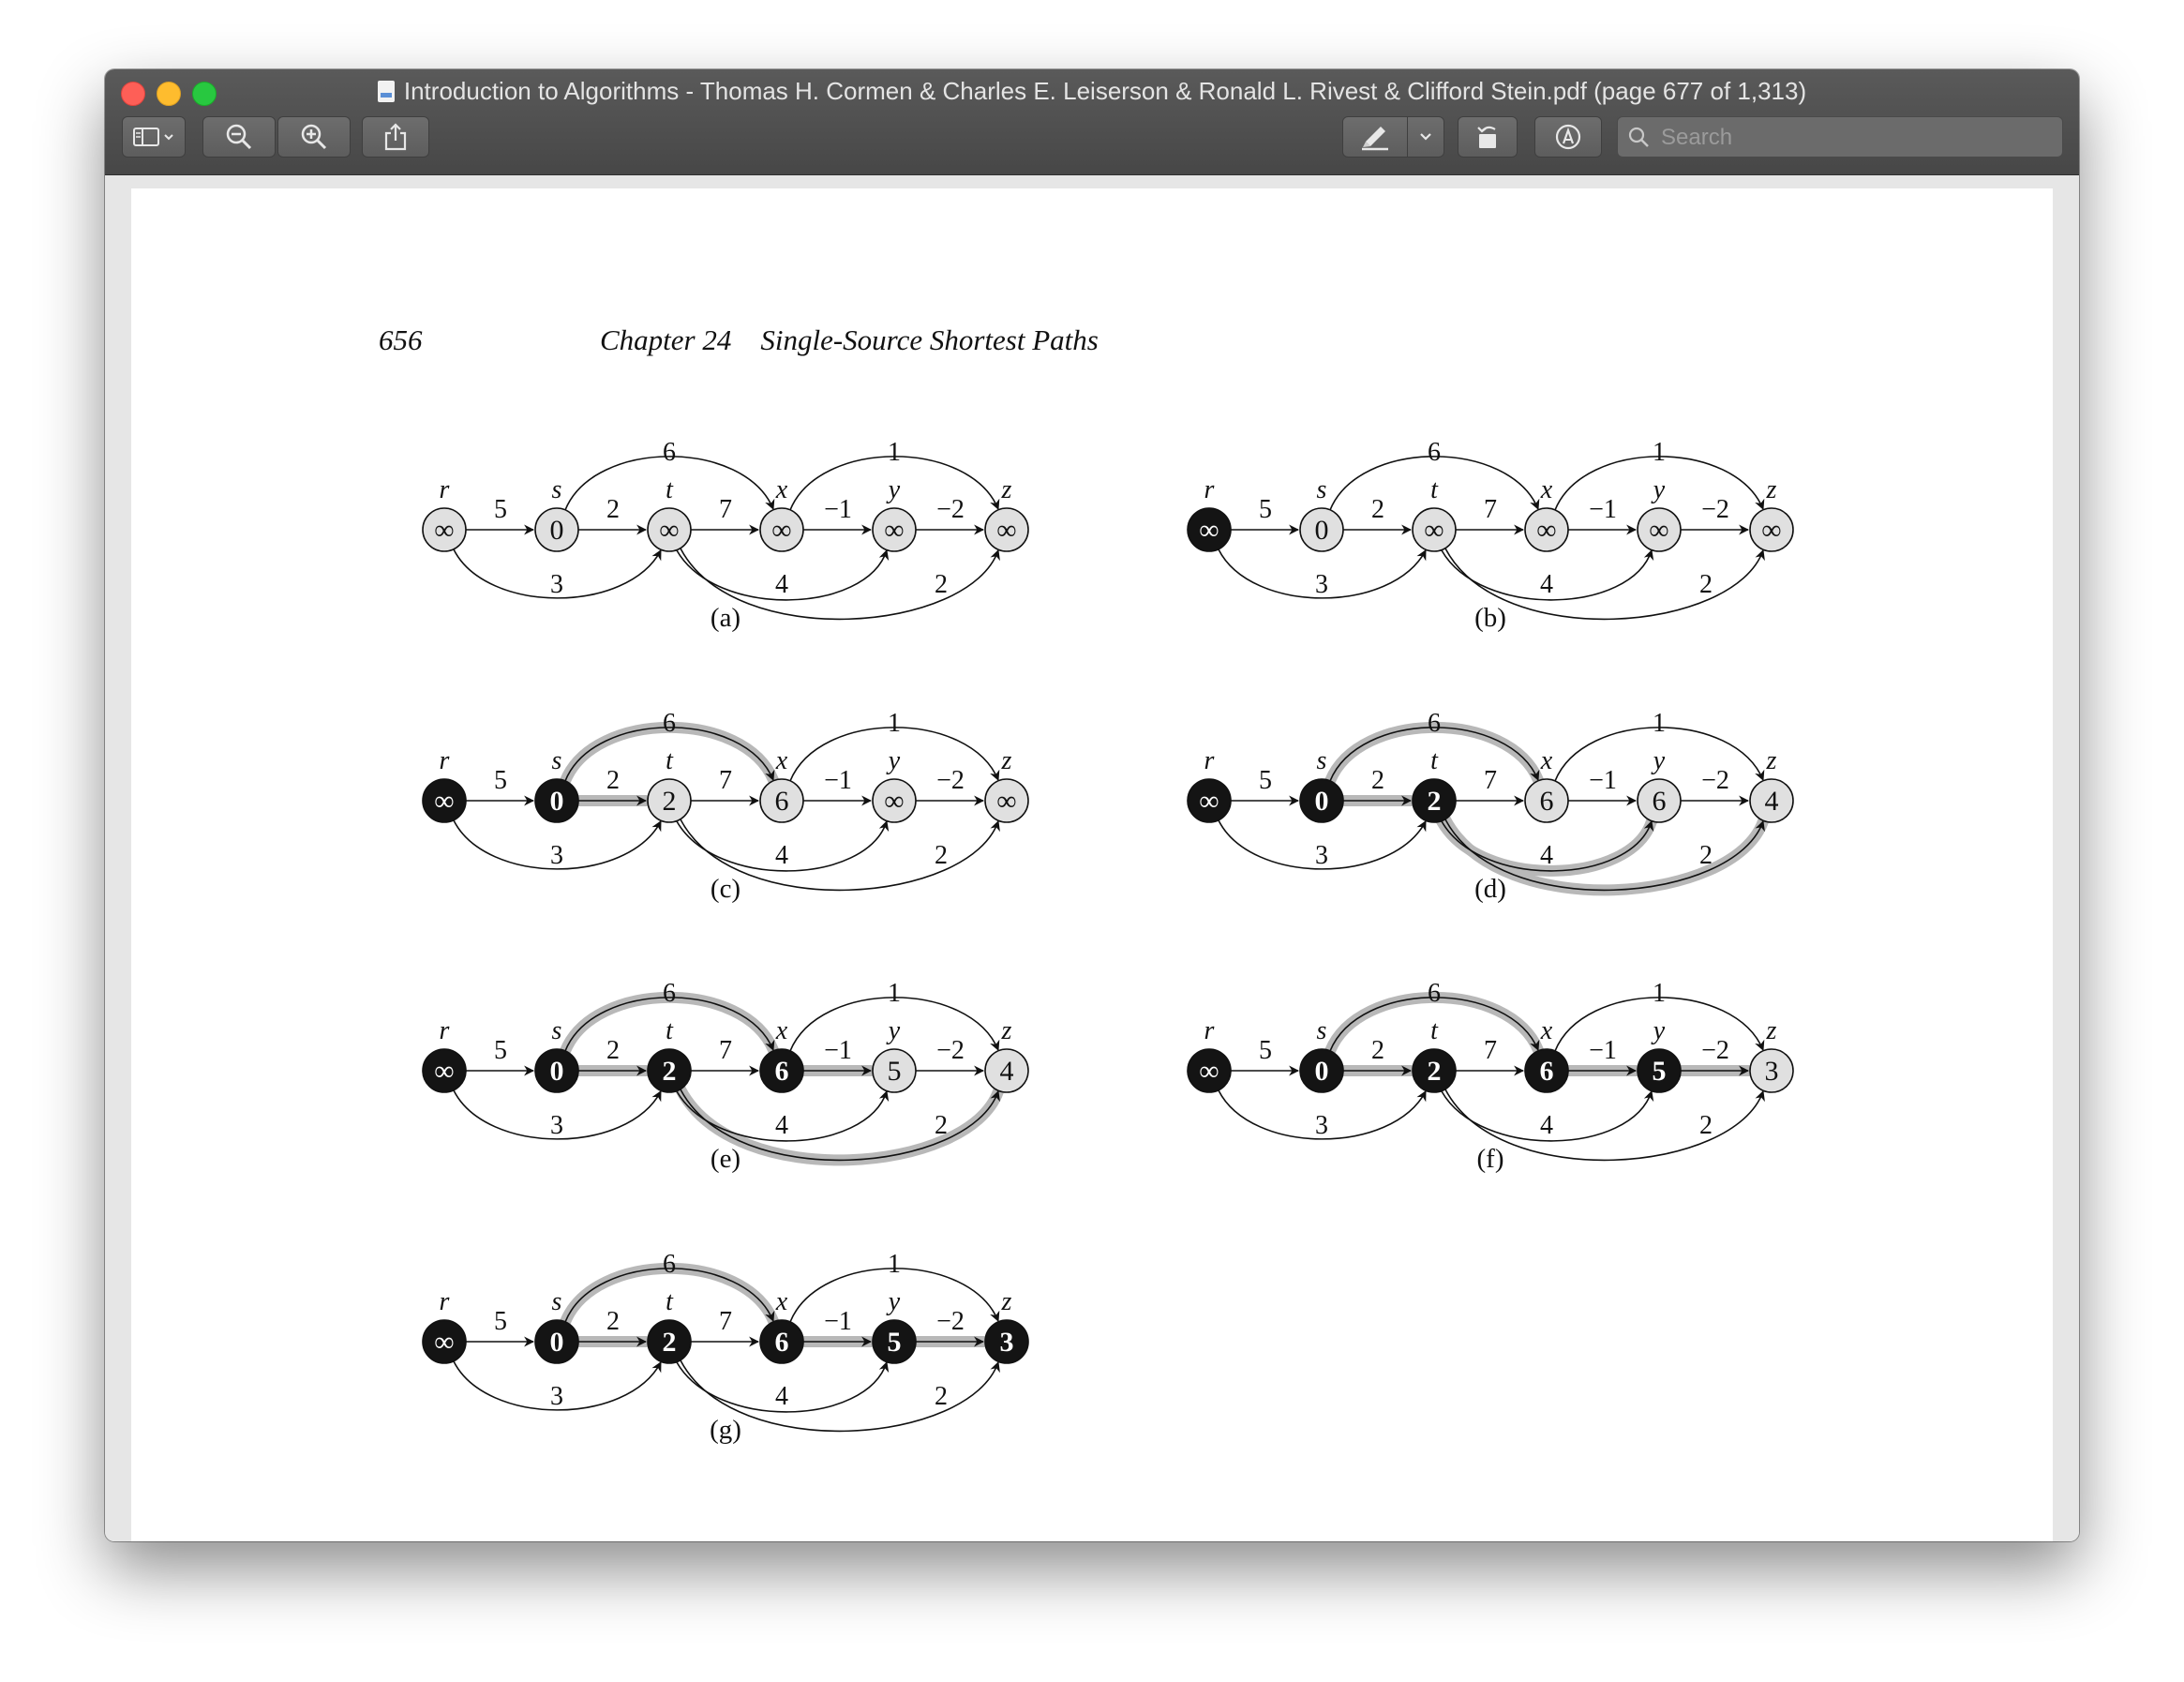 The image size is (2184, 1682). I want to click on share-button, so click(395, 137).